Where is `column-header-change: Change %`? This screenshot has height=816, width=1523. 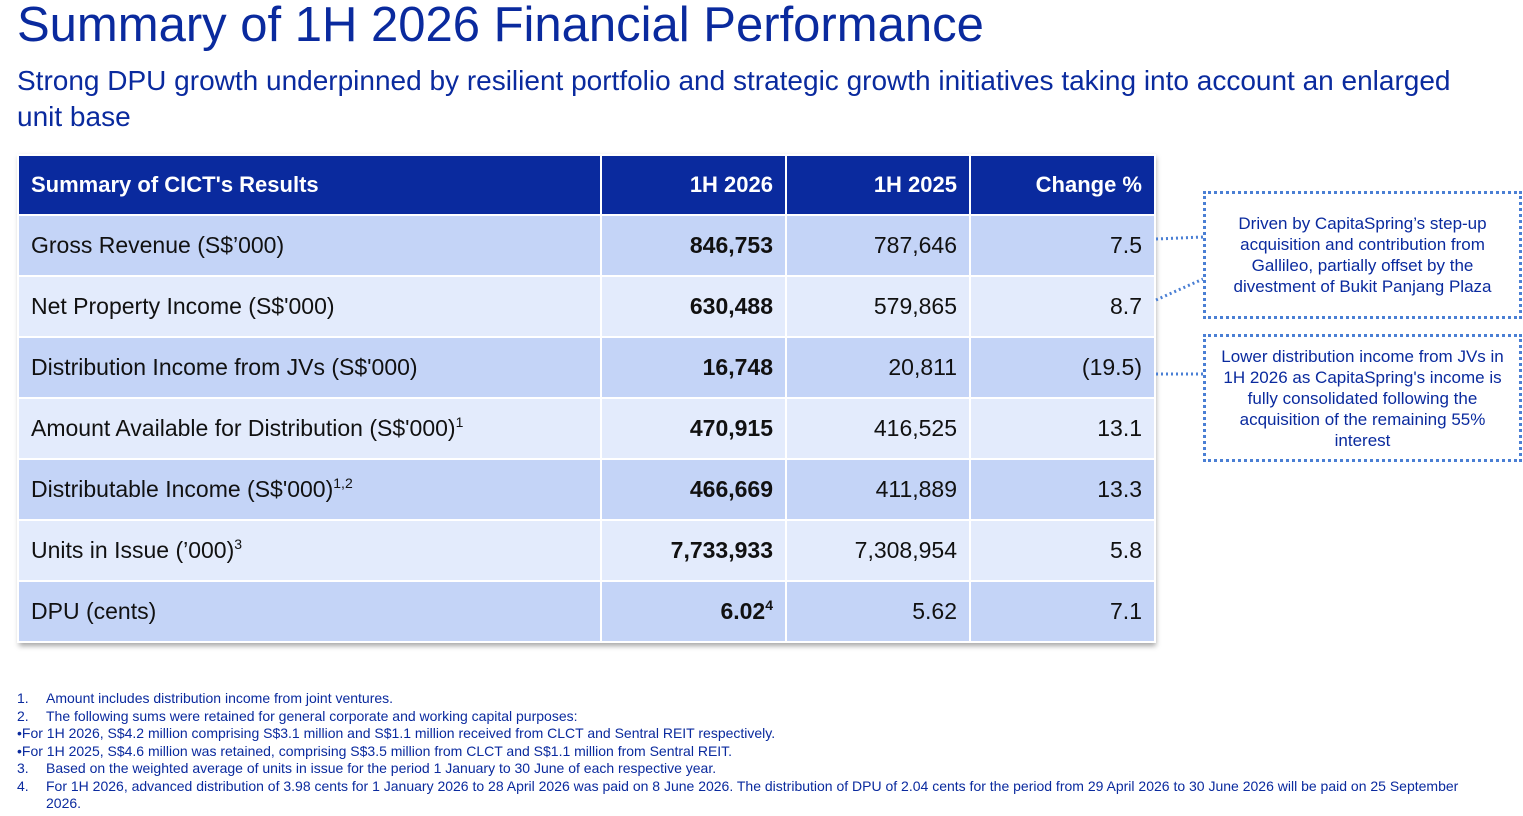
column-header-change: Change % is located at coordinates (1062, 185).